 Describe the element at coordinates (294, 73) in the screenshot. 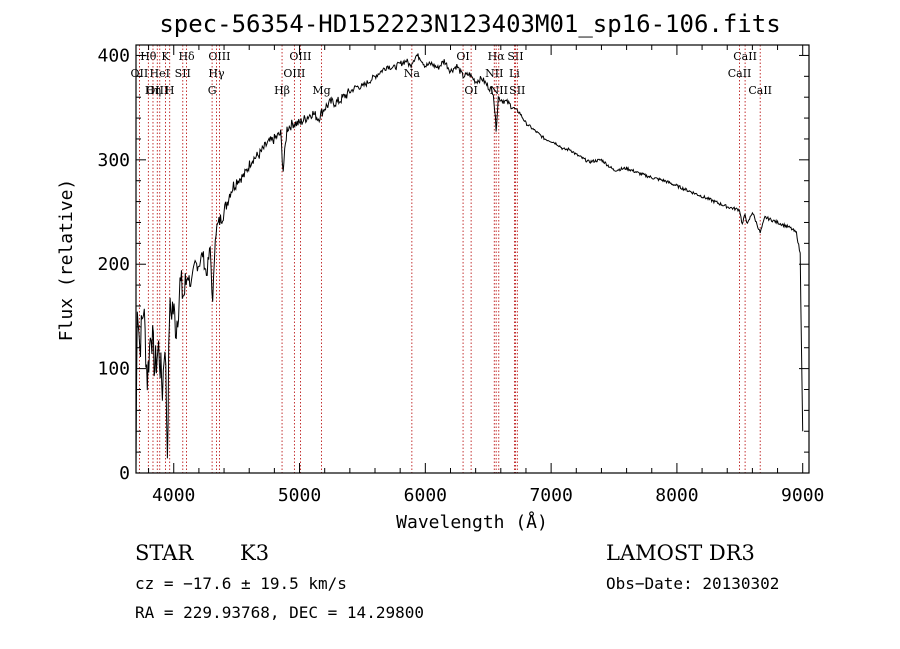

I see `line-label-14: OIII` at that location.